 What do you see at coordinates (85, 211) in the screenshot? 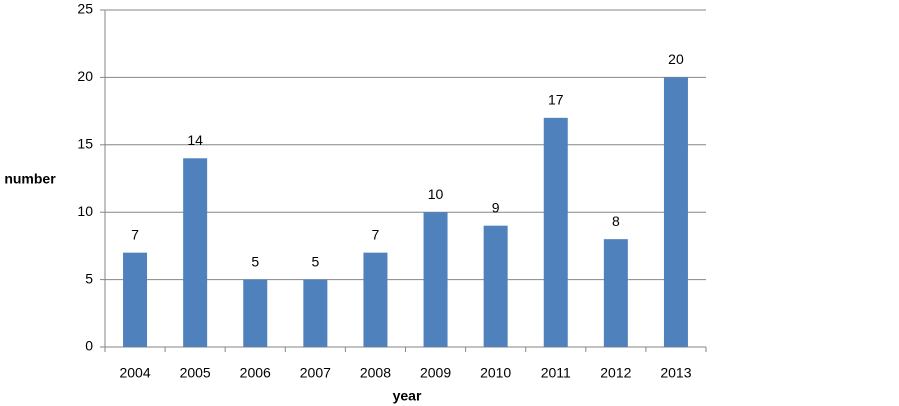
I see `y-tick-label: 10` at bounding box center [85, 211].